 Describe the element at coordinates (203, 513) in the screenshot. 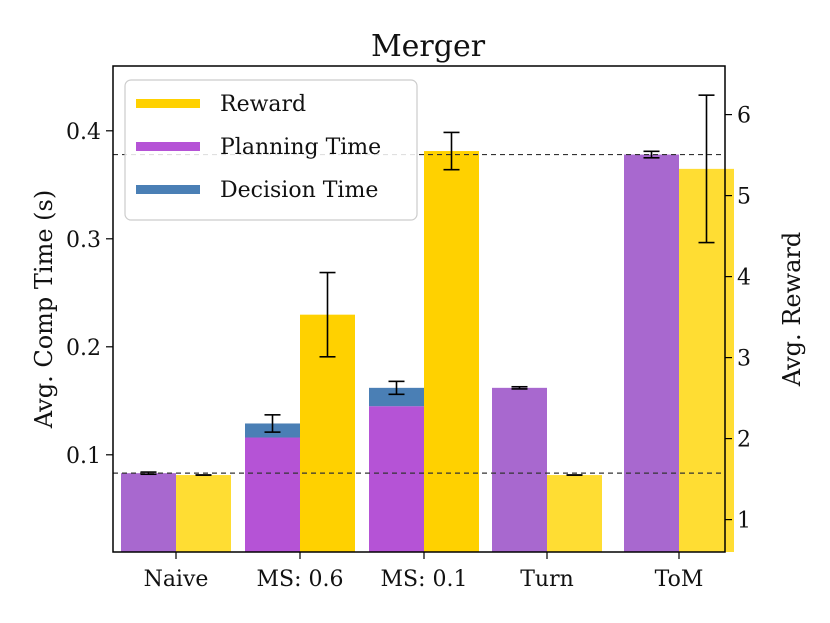

I see `reward-bar-naive` at that location.